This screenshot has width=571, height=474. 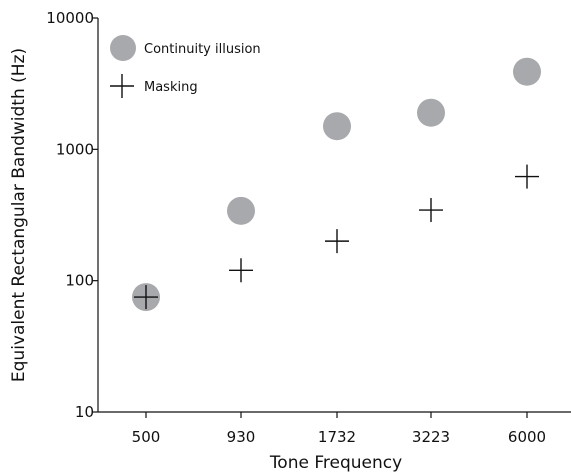 What do you see at coordinates (202, 49) in the screenshot?
I see `legend-label-continuity: Continuity illusion` at bounding box center [202, 49].